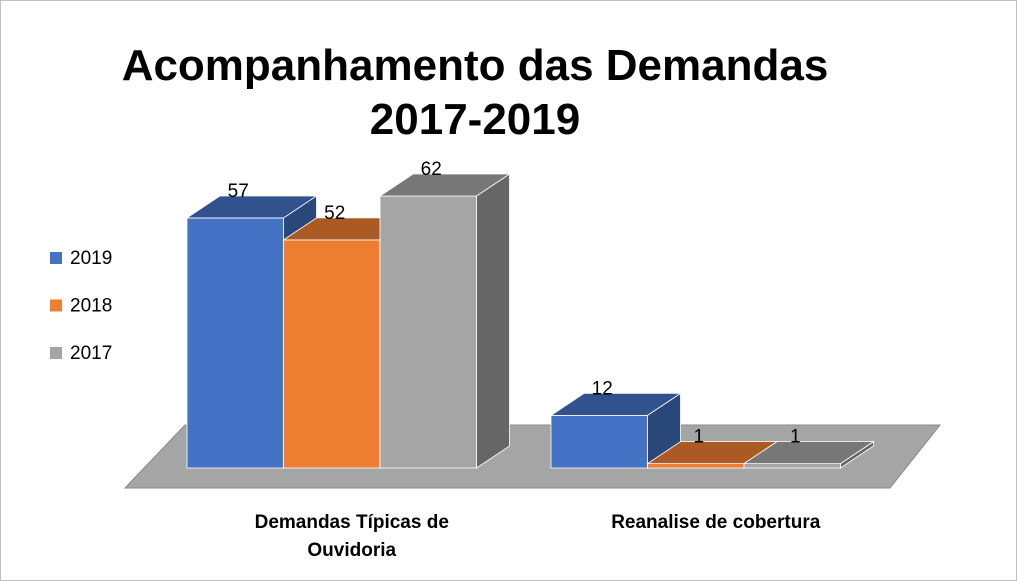  I want to click on chart-title: Acompanhamento das Demandas 2017-2019, so click(475, 92).